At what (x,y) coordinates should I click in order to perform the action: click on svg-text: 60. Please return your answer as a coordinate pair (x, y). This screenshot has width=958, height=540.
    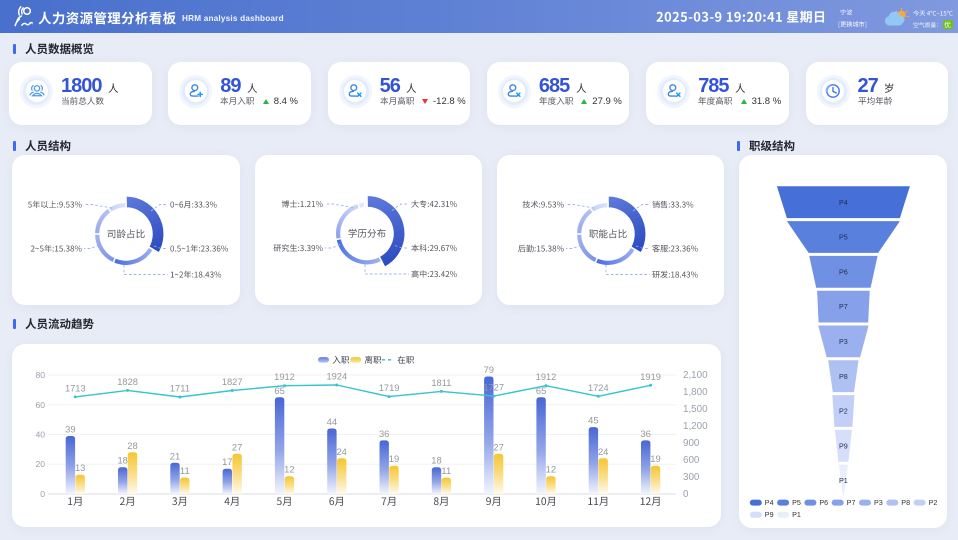
    Looking at the image, I should click on (40, 405).